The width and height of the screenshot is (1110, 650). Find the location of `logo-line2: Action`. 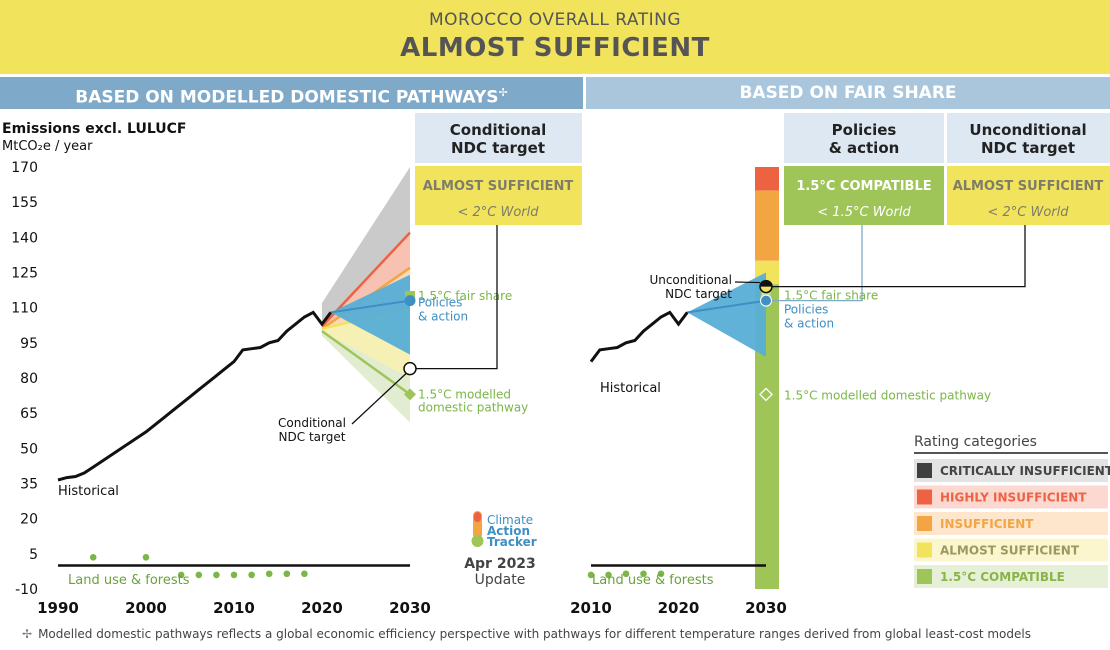

logo-line2: Action is located at coordinates (508, 531).